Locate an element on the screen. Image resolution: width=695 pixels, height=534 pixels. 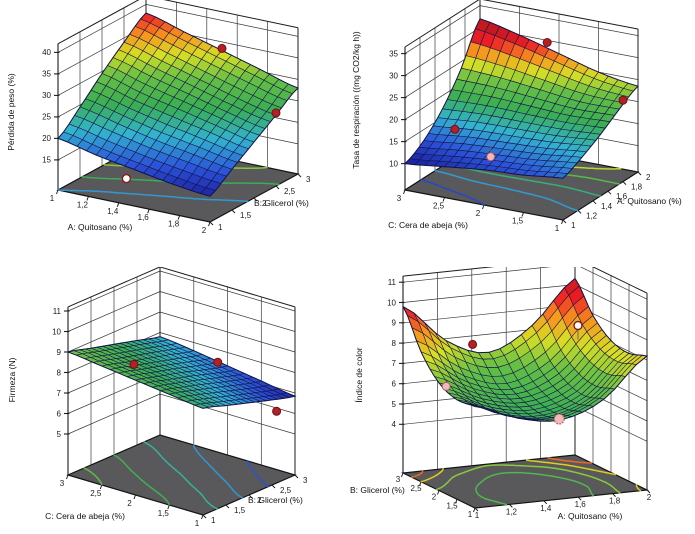
x-axis-title: B: Glicerol (%) is located at coordinates (377, 490).